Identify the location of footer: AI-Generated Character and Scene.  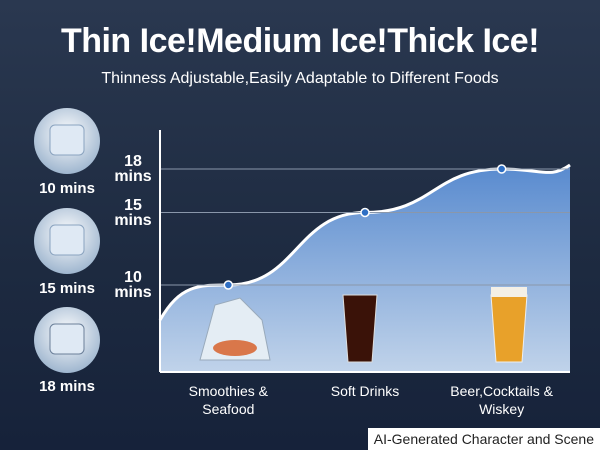
(483, 439).